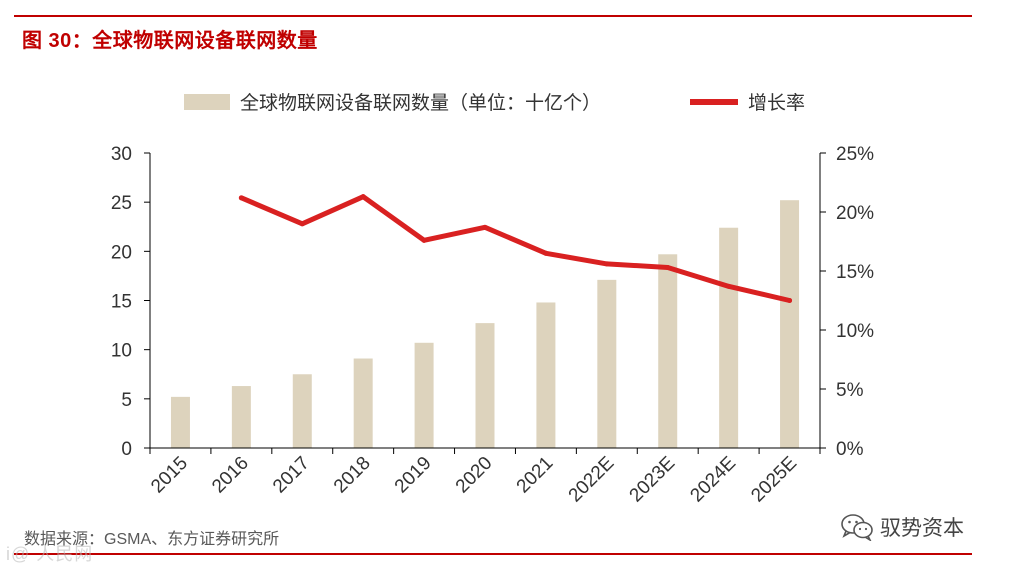  Describe the element at coordinates (546, 375) in the screenshot. I see `bar-2021` at that location.